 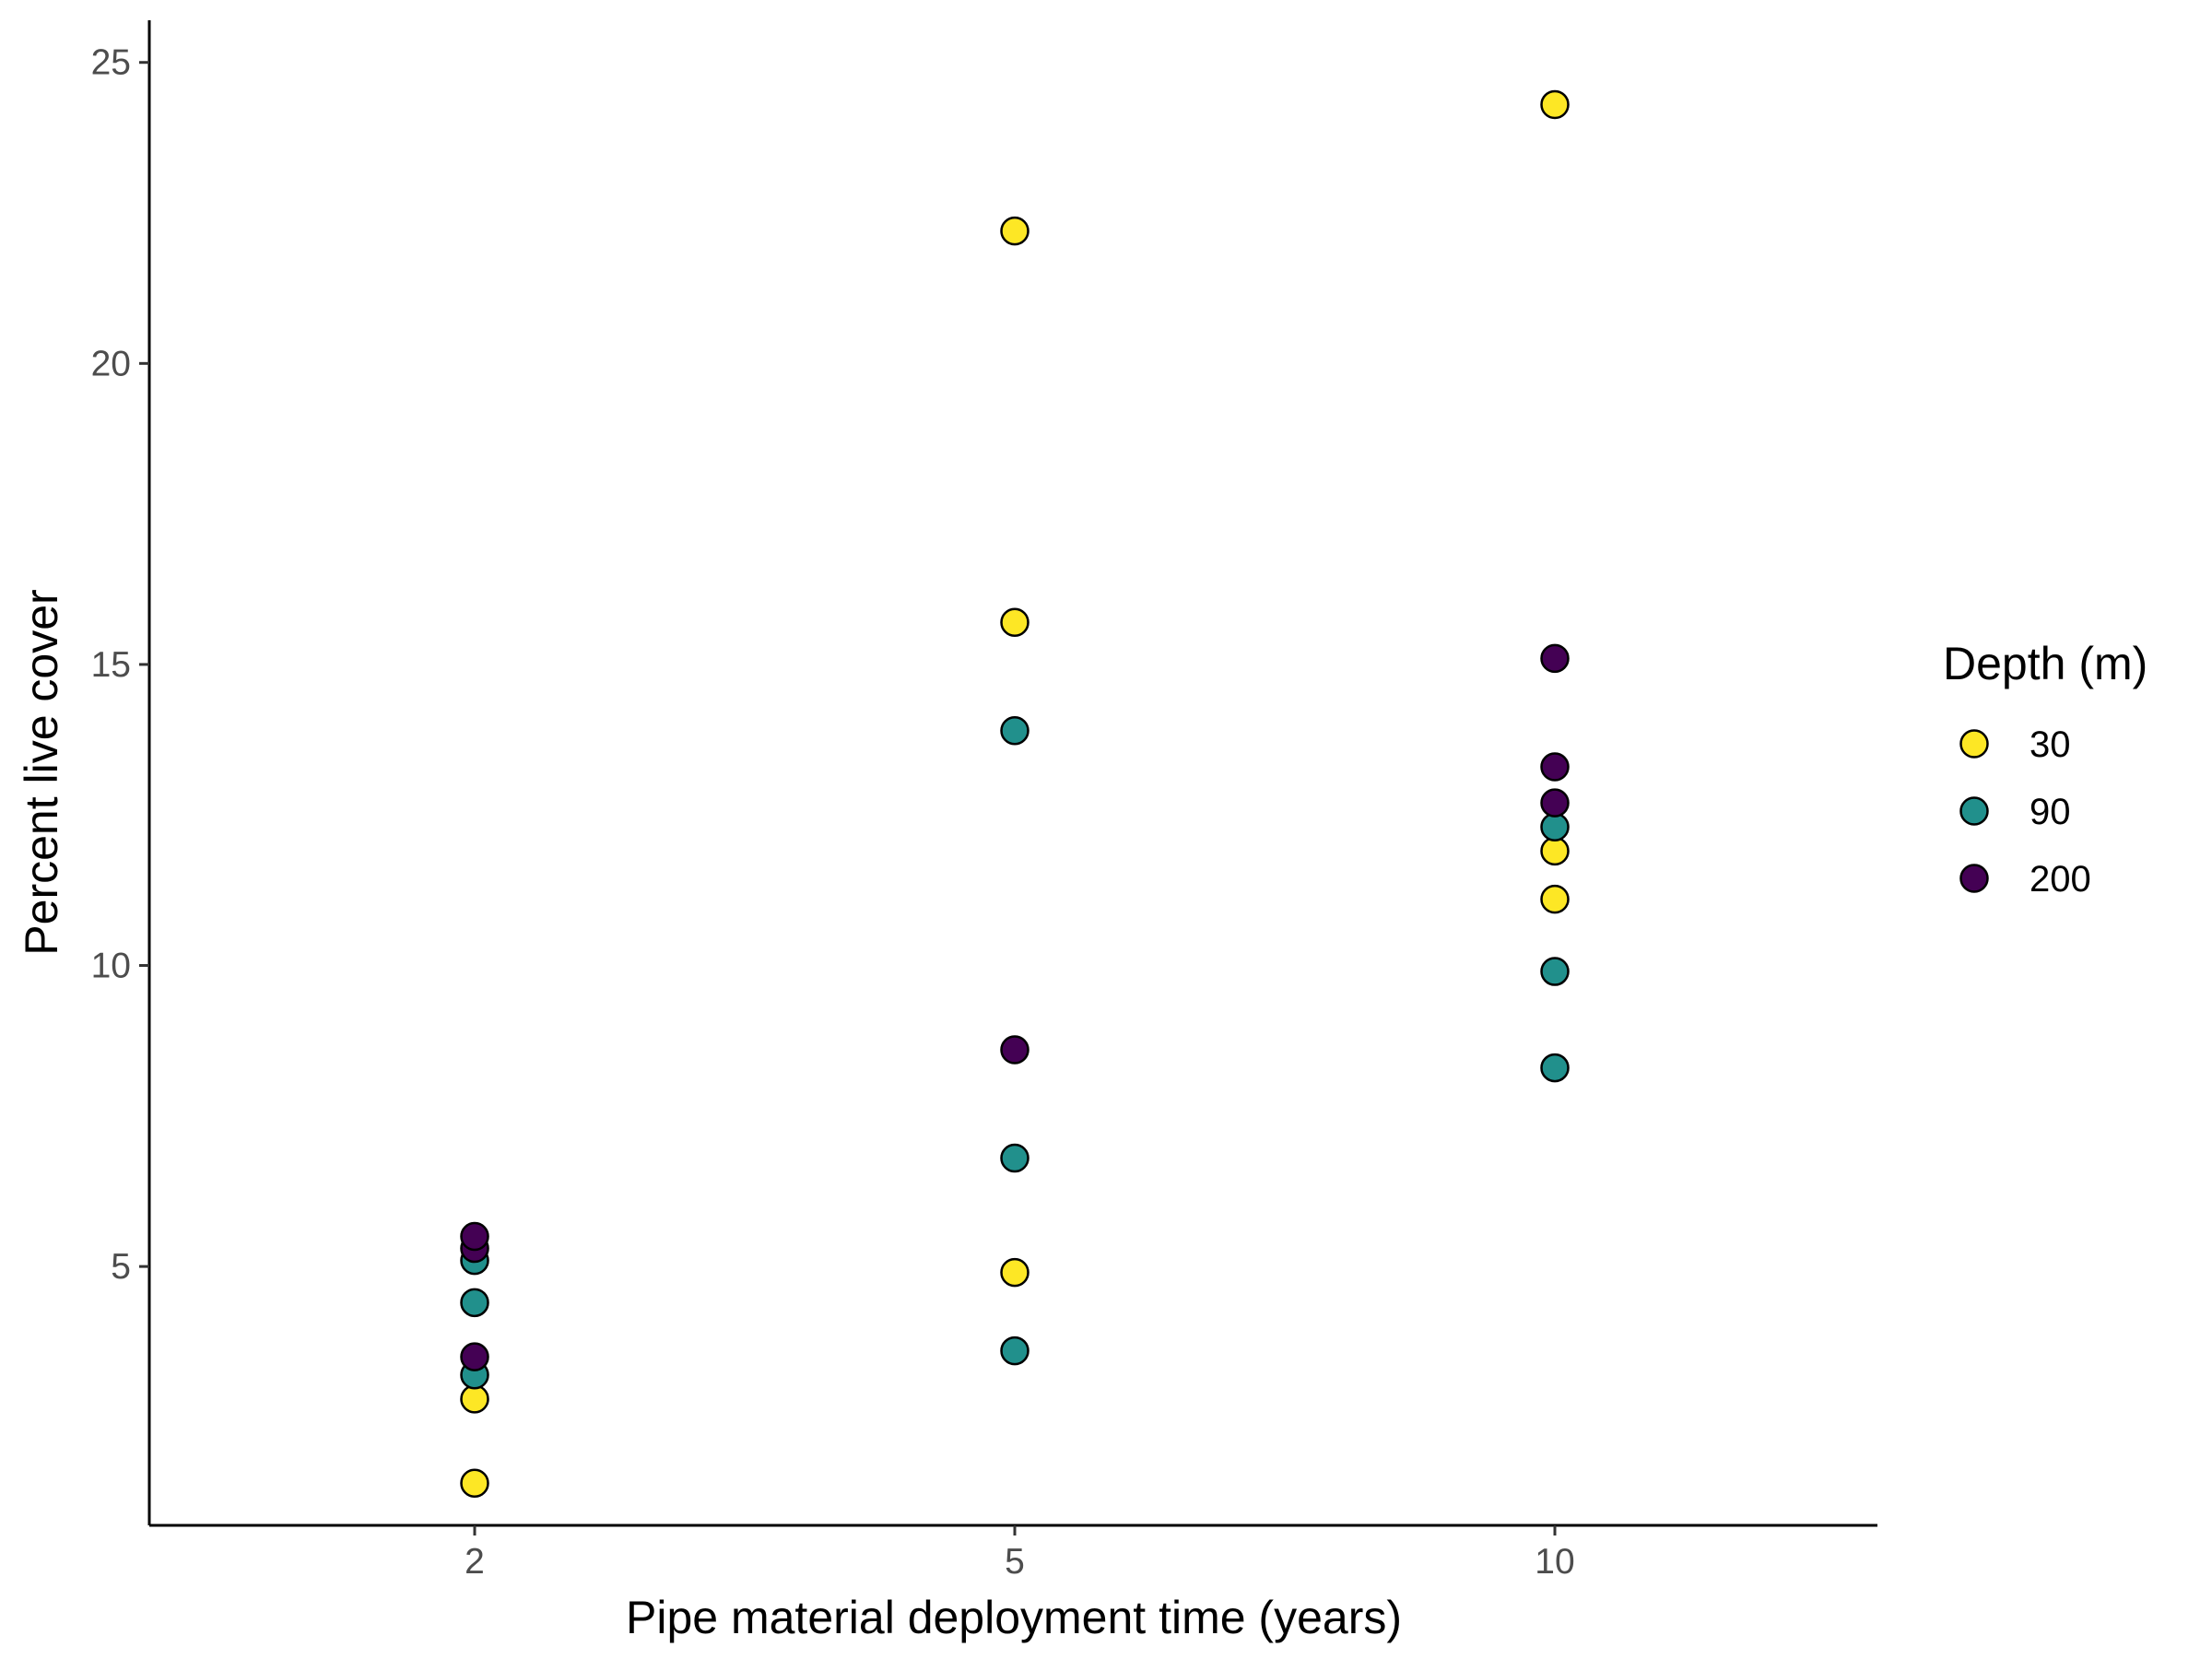 What do you see at coordinates (475, 1562) in the screenshot?
I see `x-tick-label: 2` at bounding box center [475, 1562].